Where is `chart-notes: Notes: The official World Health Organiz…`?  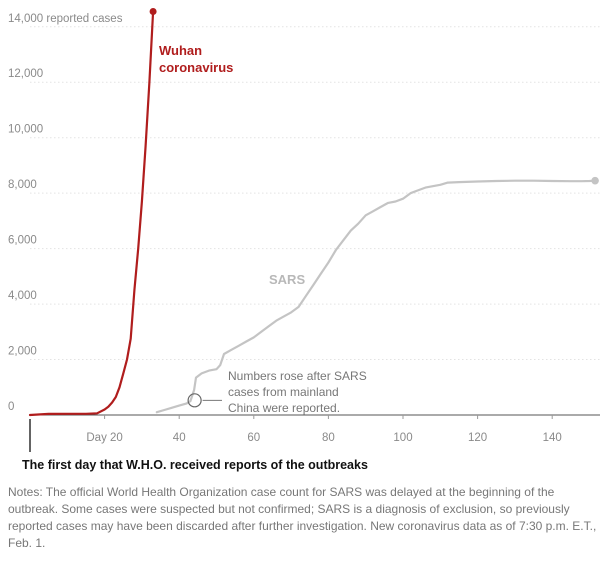 chart-notes: Notes: The official World Health Organiz… is located at coordinates (302, 517).